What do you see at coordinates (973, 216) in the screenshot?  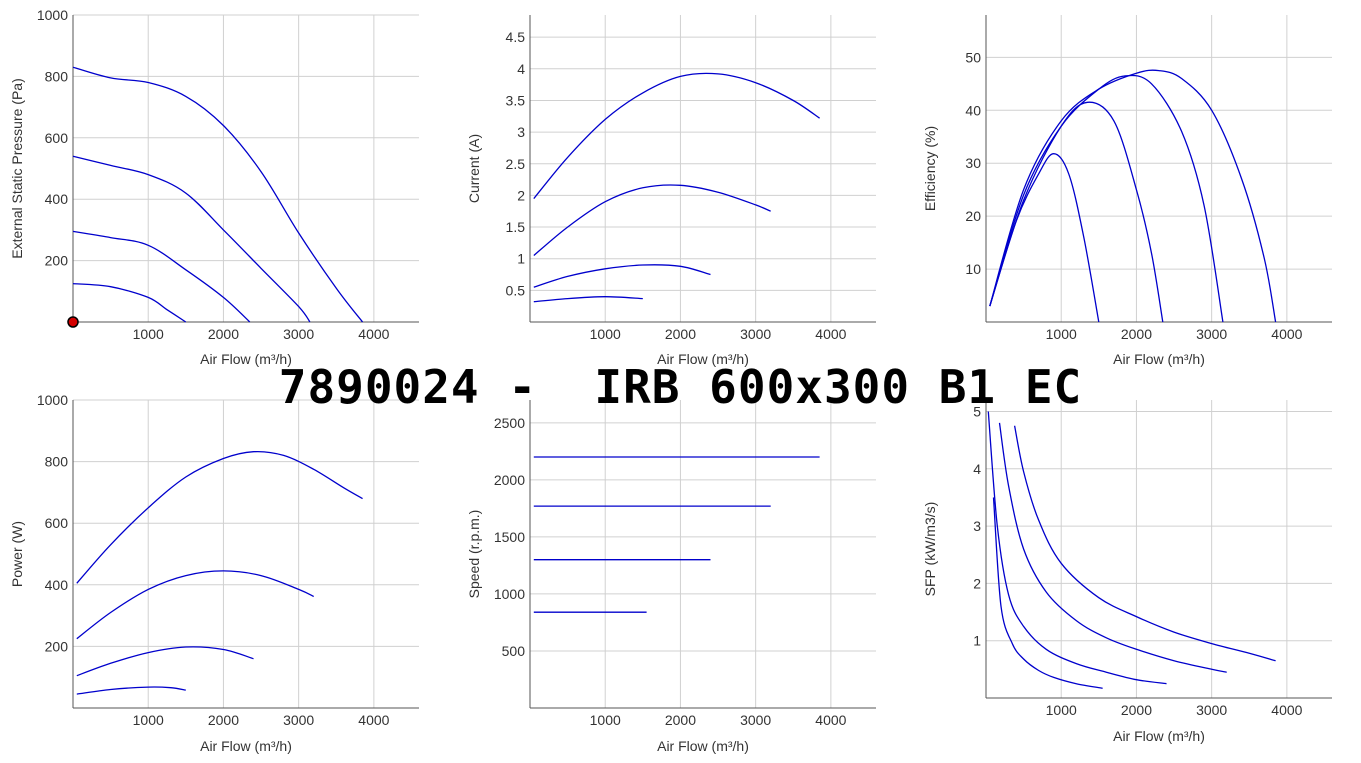 I see `y-tick-label: 20` at bounding box center [973, 216].